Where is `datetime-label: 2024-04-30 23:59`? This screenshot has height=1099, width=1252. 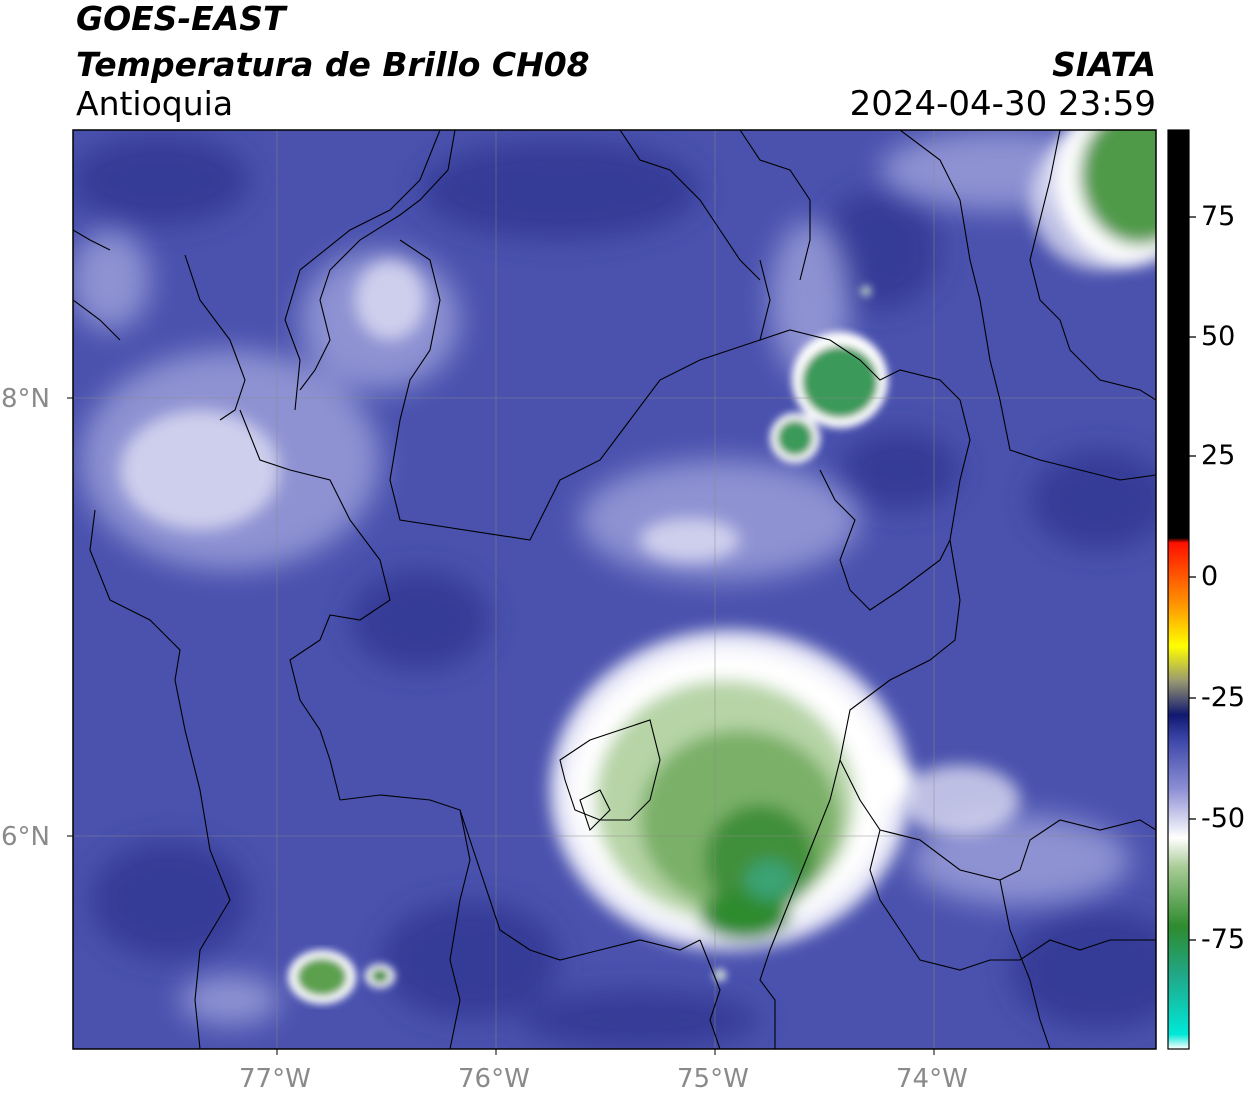 datetime-label: 2024-04-30 23:59 is located at coordinates (1002, 104).